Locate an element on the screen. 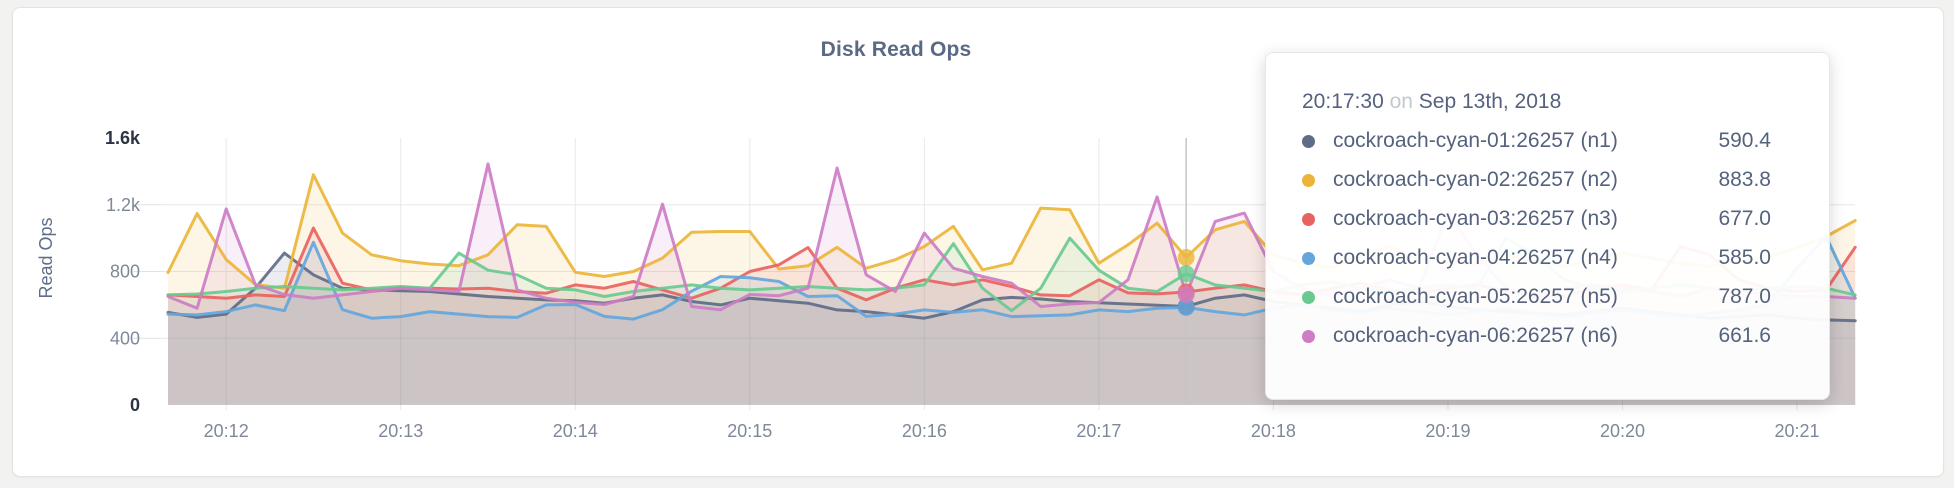 The image size is (1954, 488). x-axis-tick-label: 20:15 is located at coordinates (749, 431).